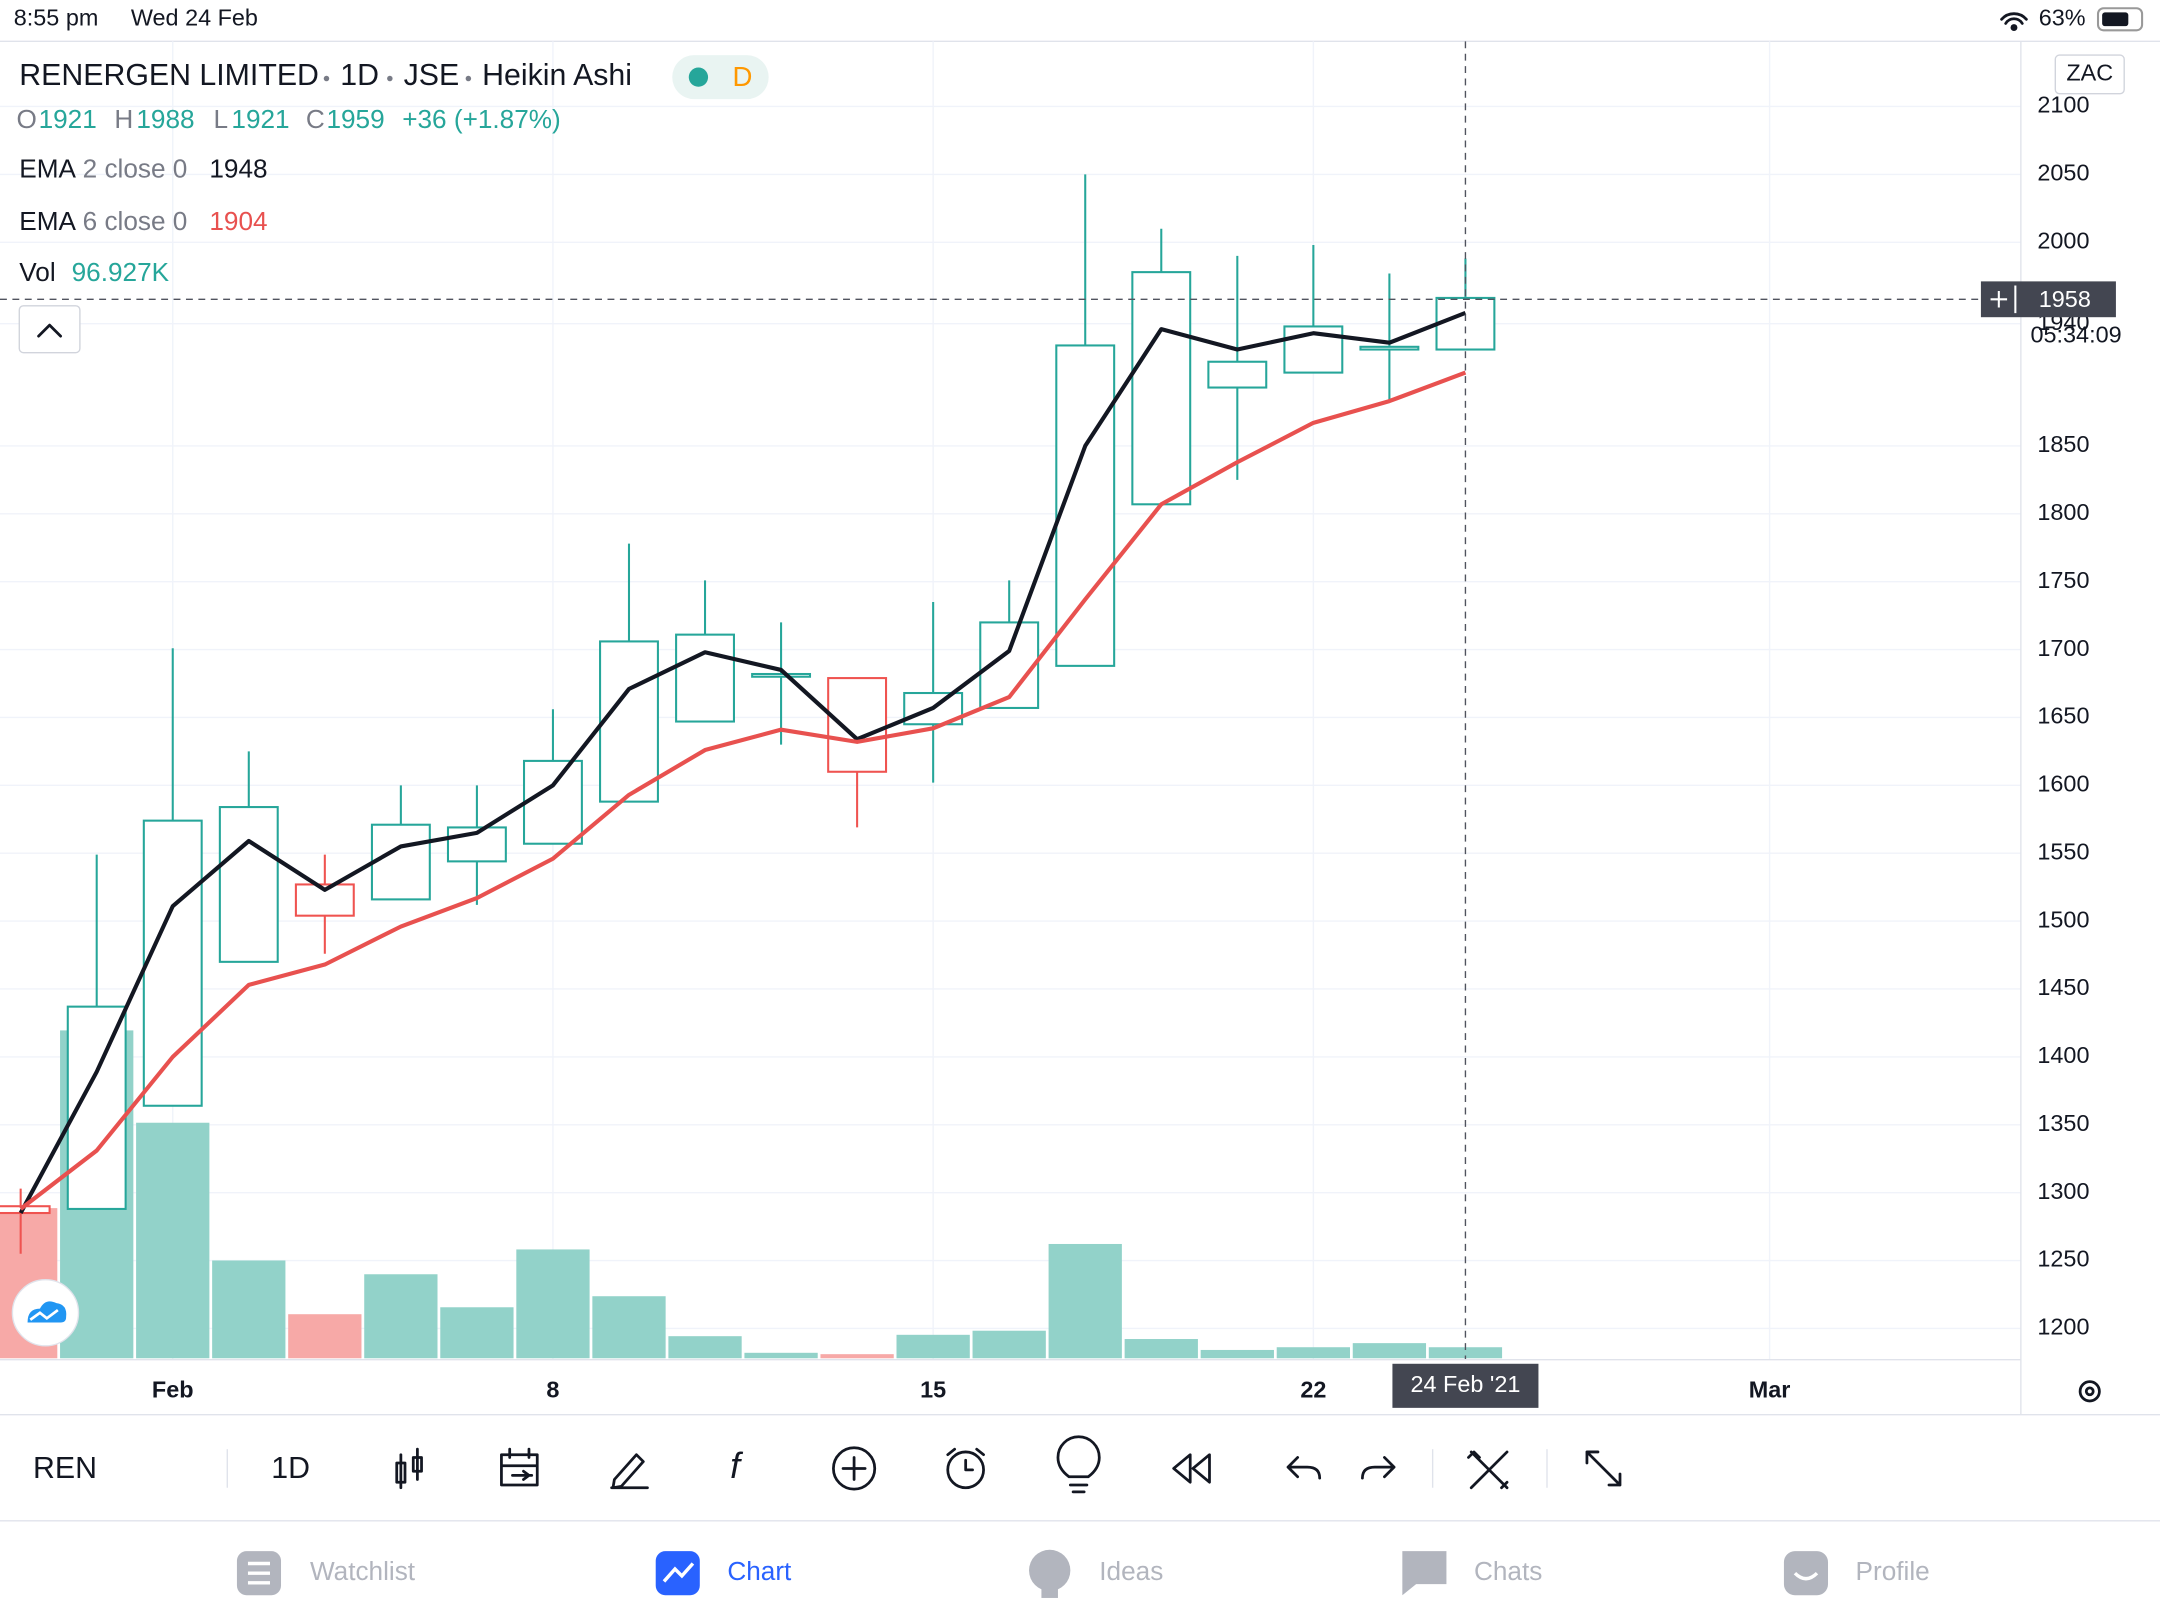 The image size is (2160, 1620). I want to click on y-tick-label: 2100, so click(2063, 105).